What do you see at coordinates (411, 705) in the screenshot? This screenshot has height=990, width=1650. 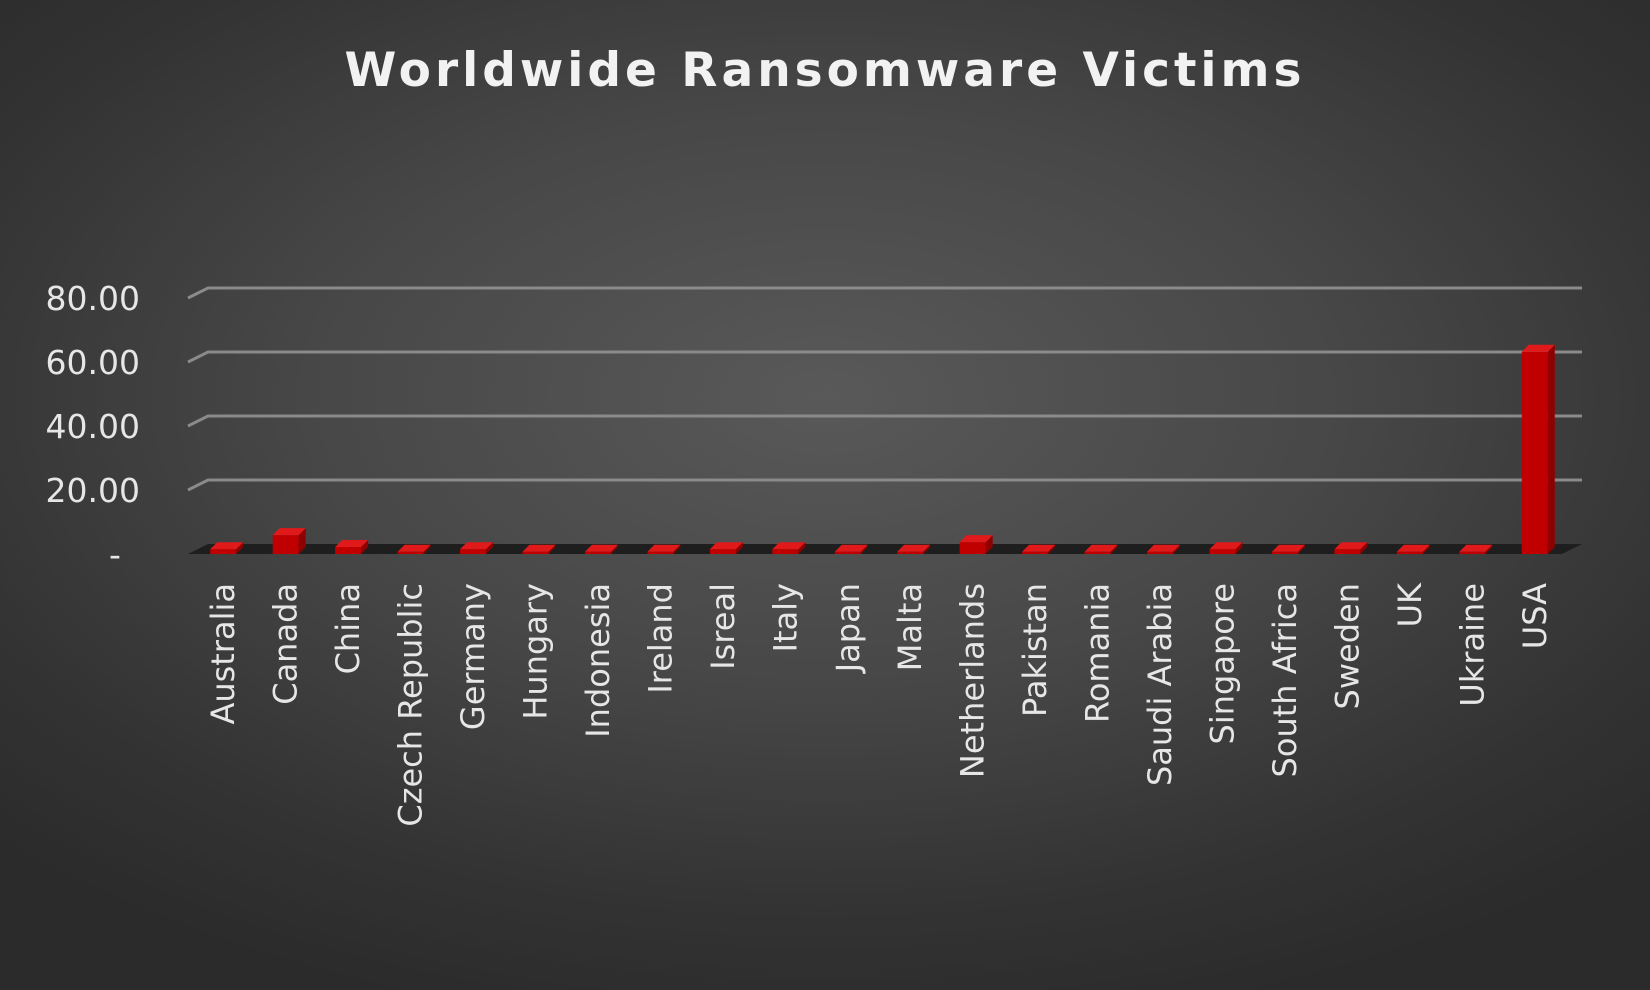 I see `x-tick-label: Czech Republic` at bounding box center [411, 705].